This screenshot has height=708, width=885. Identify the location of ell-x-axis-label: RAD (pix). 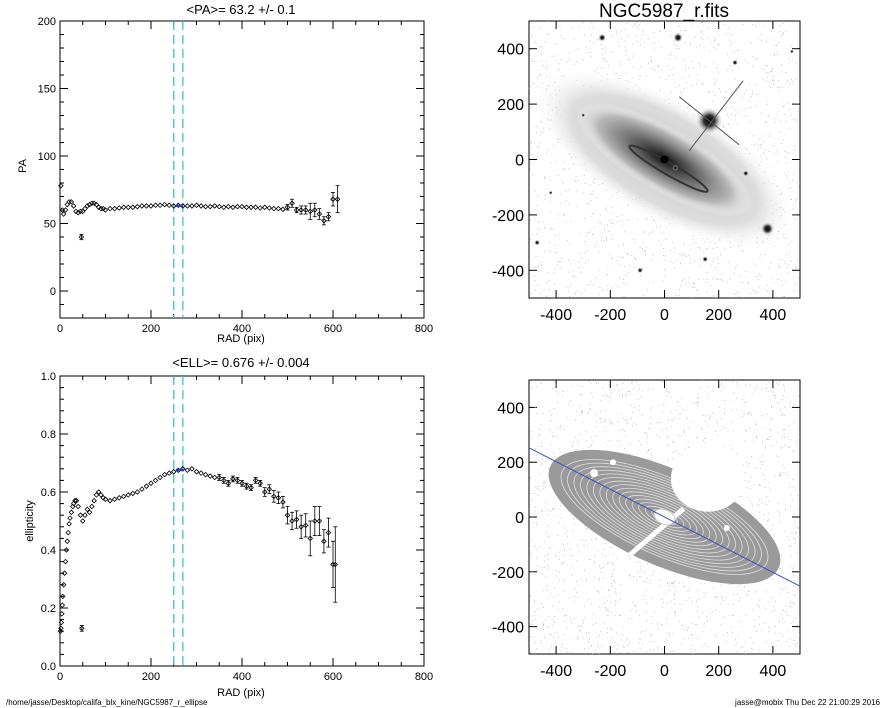
(241, 693).